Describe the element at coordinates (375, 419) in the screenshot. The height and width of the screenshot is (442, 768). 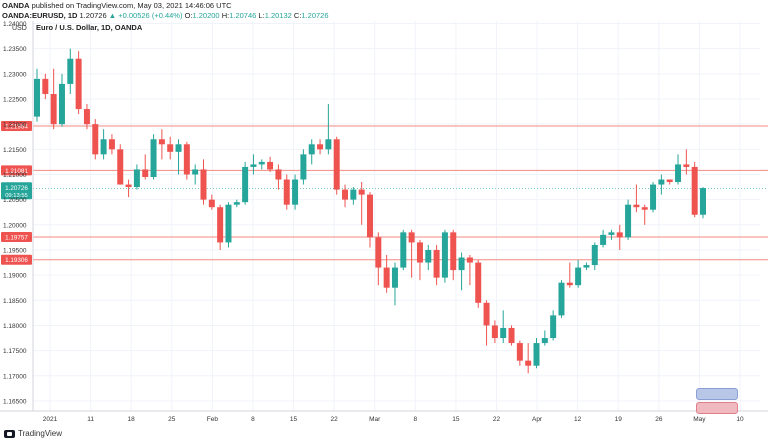
I see `x-tick-label: Mar` at that location.